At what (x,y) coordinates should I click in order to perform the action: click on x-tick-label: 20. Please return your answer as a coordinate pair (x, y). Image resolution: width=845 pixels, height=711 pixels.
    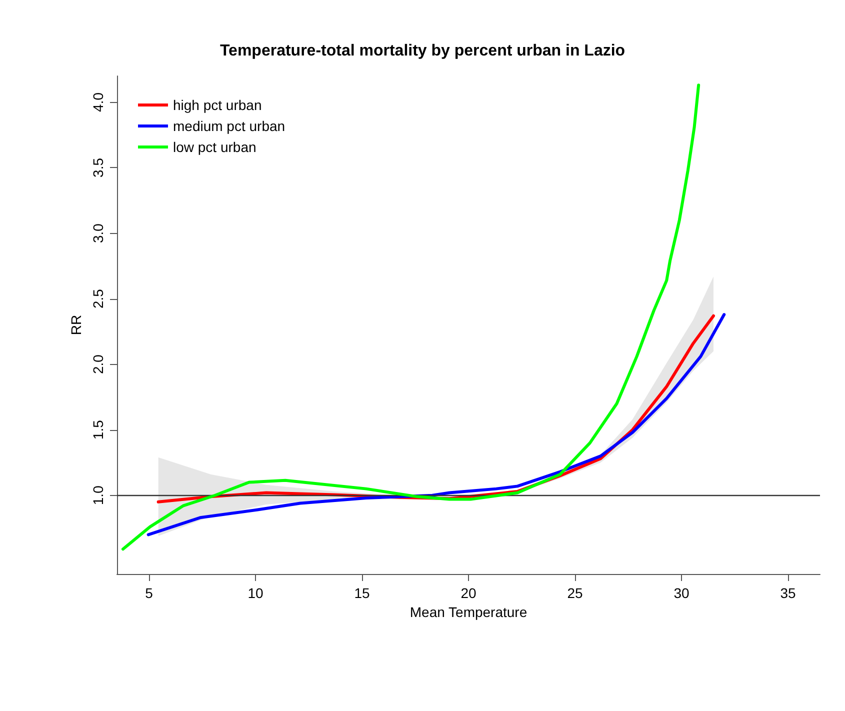
    Looking at the image, I should click on (468, 593).